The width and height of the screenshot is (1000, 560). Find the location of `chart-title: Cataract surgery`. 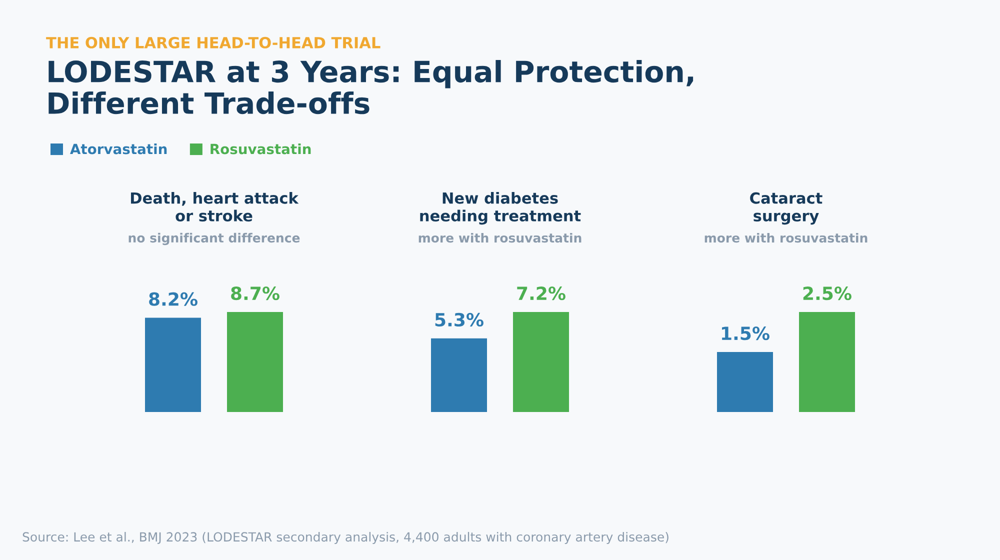

chart-title: Cataract surgery is located at coordinates (786, 208).